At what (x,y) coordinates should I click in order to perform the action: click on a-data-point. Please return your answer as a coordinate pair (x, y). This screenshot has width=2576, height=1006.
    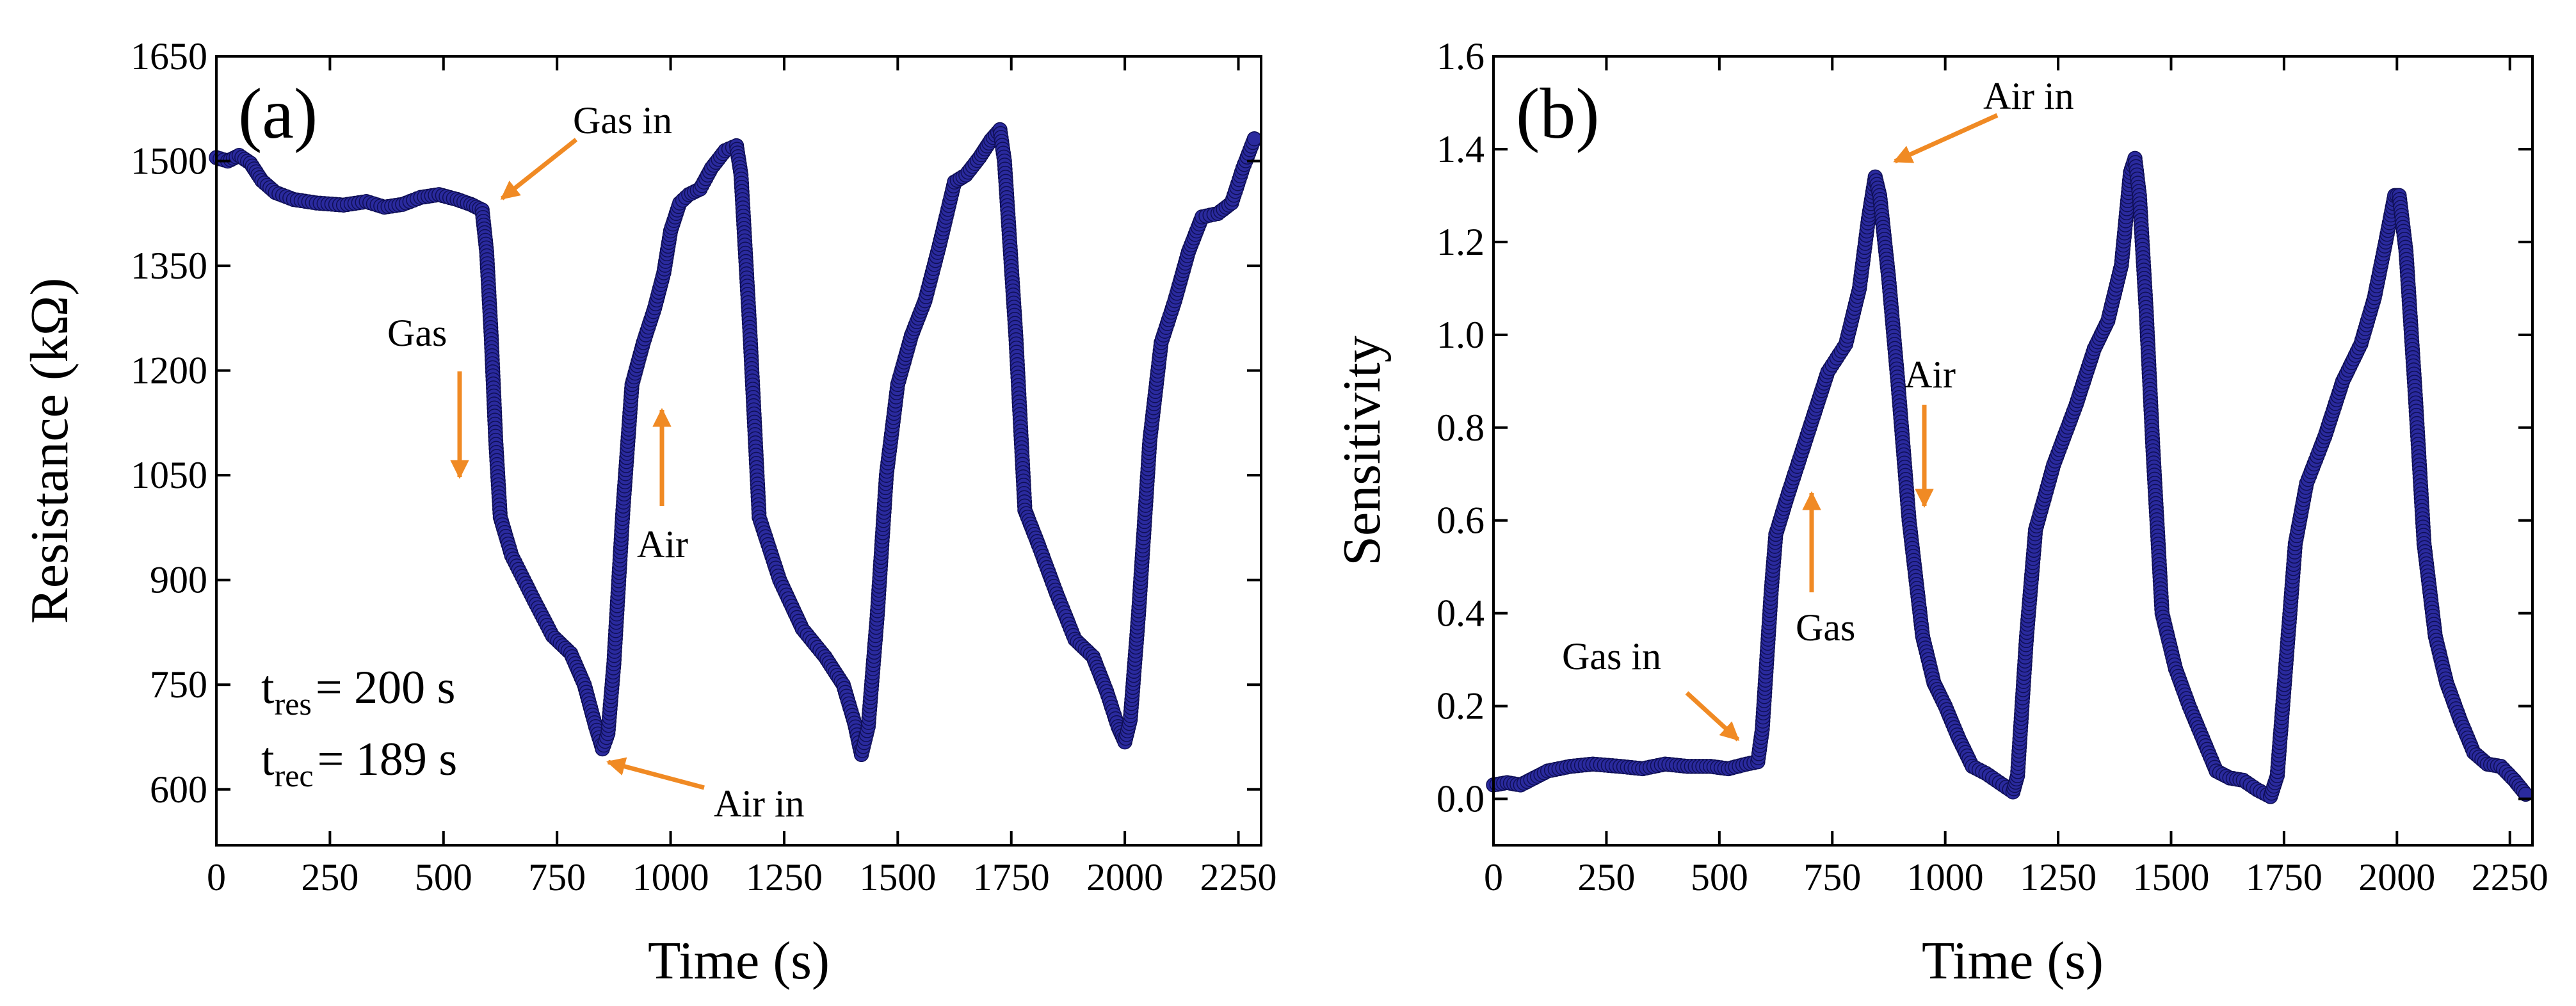
    Looking at the image, I should click on (1254, 139).